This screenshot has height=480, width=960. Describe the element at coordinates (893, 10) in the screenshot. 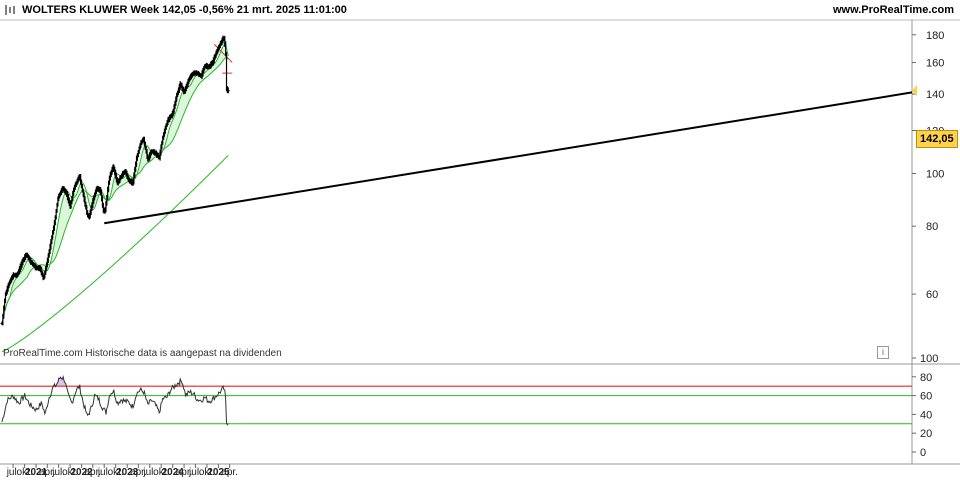

I see `site-link: www.ProRealTime.com` at that location.